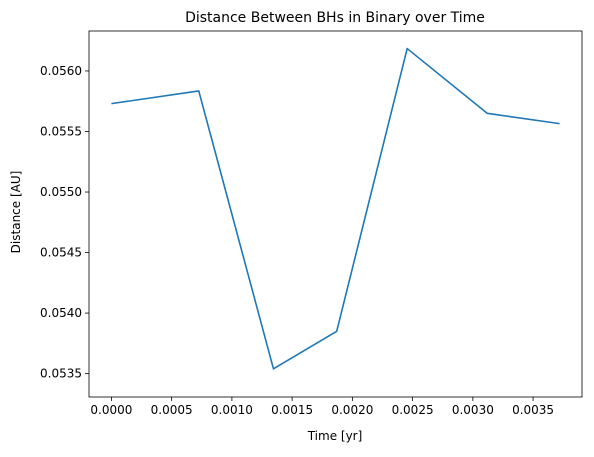 This screenshot has height=457, width=594. Describe the element at coordinates (335, 18) in the screenshot. I see `chart-title: Distance Between BHs in Binary over Time` at that location.